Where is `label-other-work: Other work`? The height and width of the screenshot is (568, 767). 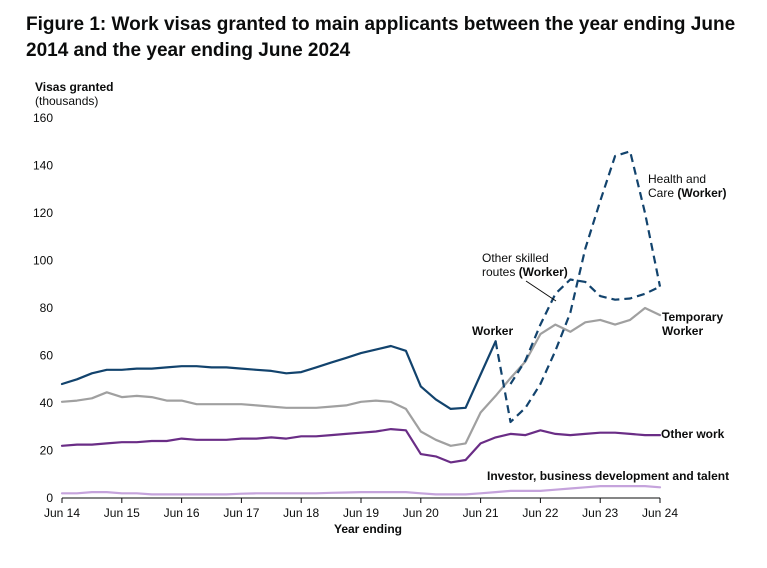 label-other-work: Other work is located at coordinates (693, 434).